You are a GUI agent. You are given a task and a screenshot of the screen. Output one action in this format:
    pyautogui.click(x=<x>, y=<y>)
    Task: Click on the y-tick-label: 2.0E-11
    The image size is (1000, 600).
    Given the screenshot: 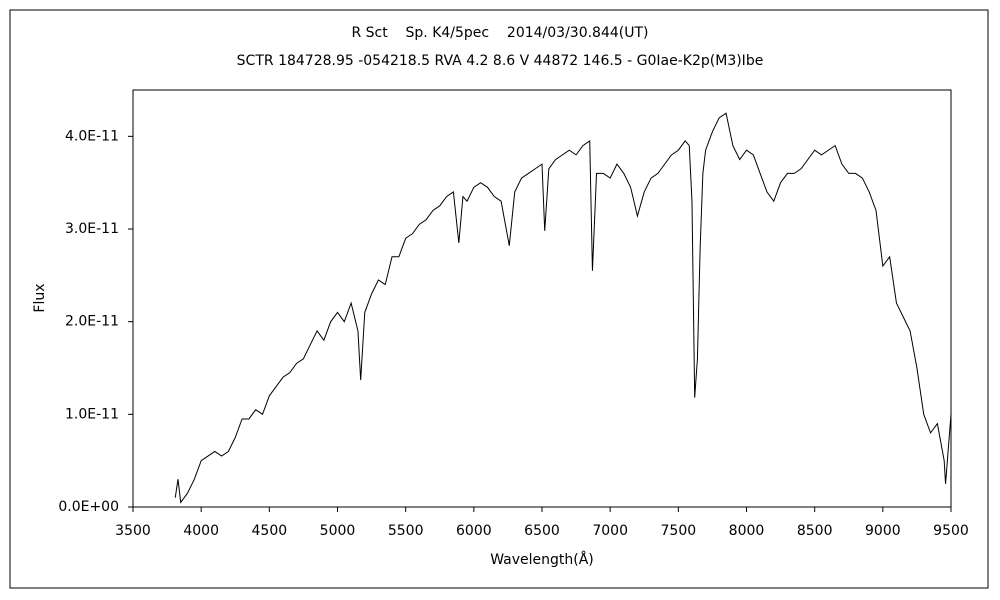 What is the action you would take?
    pyautogui.click(x=92, y=322)
    